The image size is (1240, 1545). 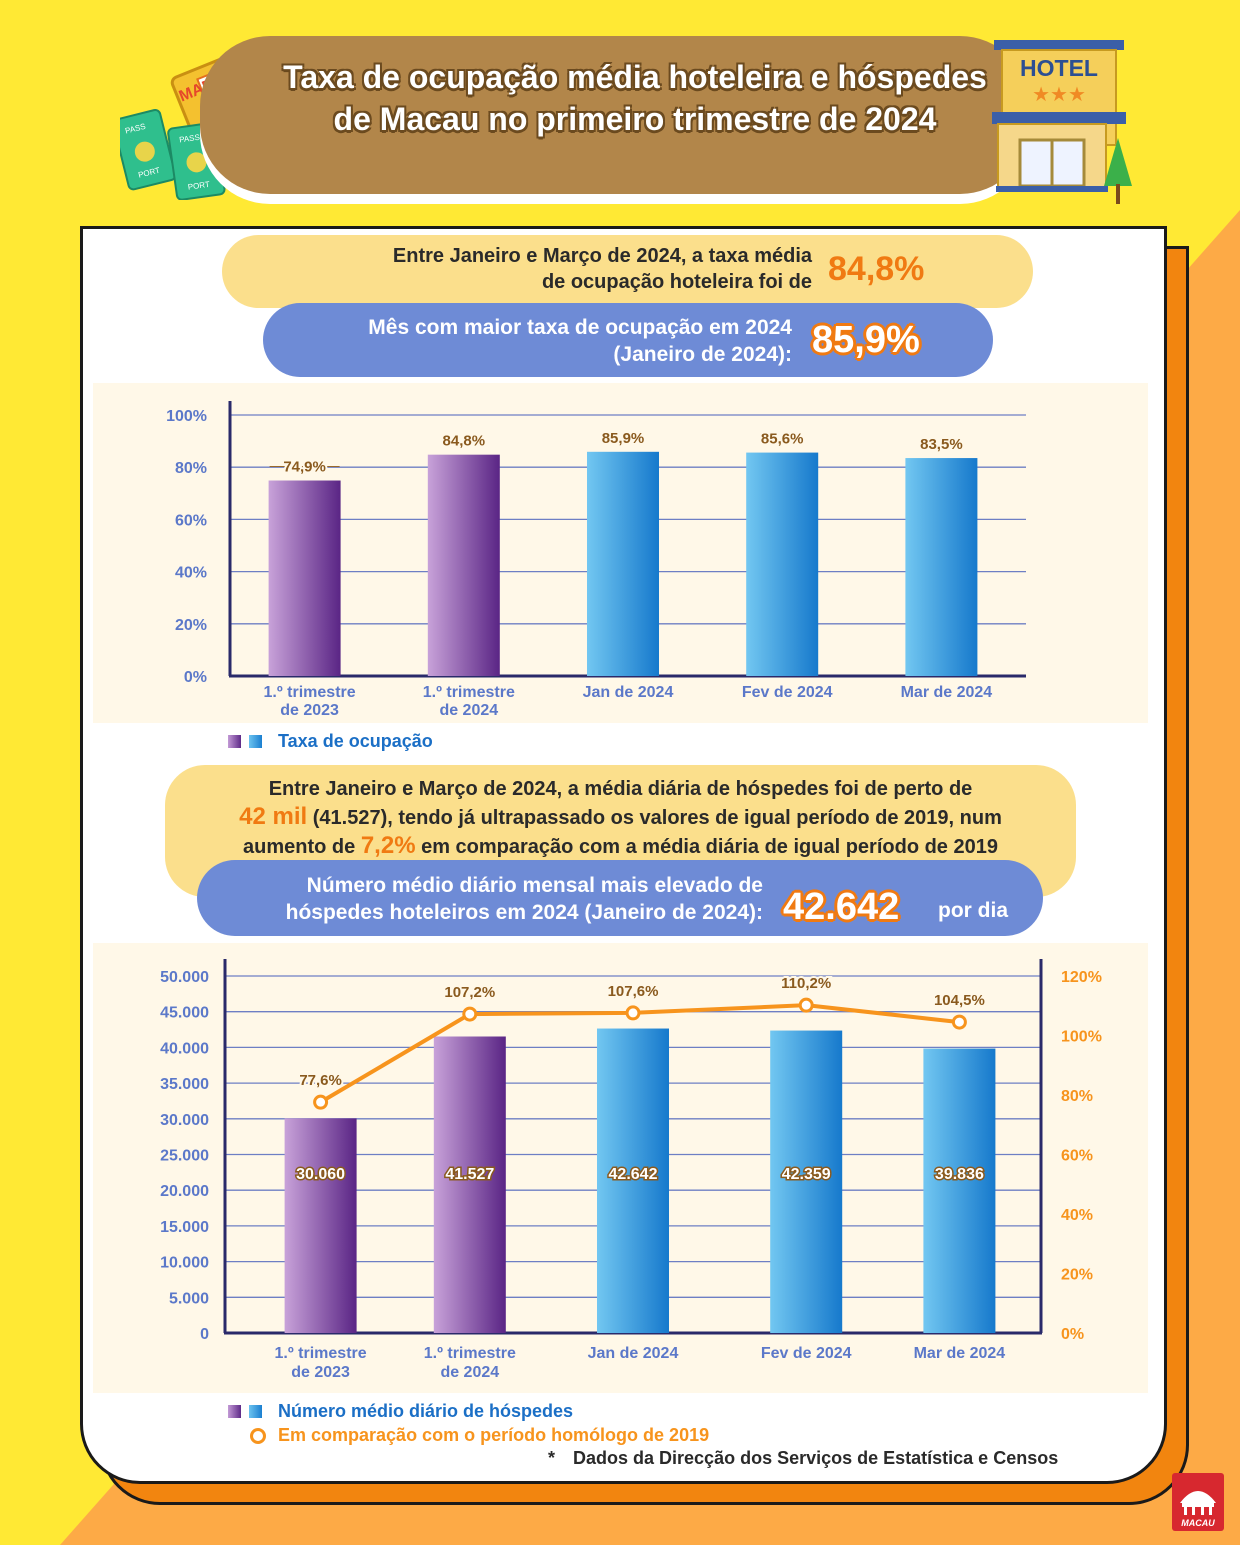 I want to click on chart2-ytick-left-label: 40.000, so click(x=184, y=1048).